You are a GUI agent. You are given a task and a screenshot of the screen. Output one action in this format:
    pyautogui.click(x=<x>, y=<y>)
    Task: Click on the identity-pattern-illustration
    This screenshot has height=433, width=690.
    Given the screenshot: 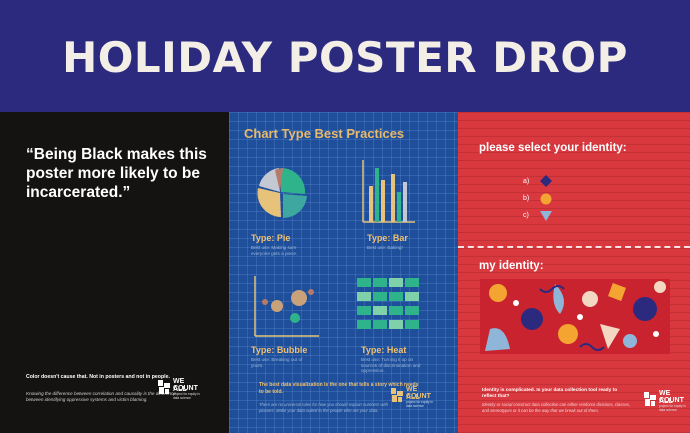 What is the action you would take?
    pyautogui.click(x=575, y=316)
    